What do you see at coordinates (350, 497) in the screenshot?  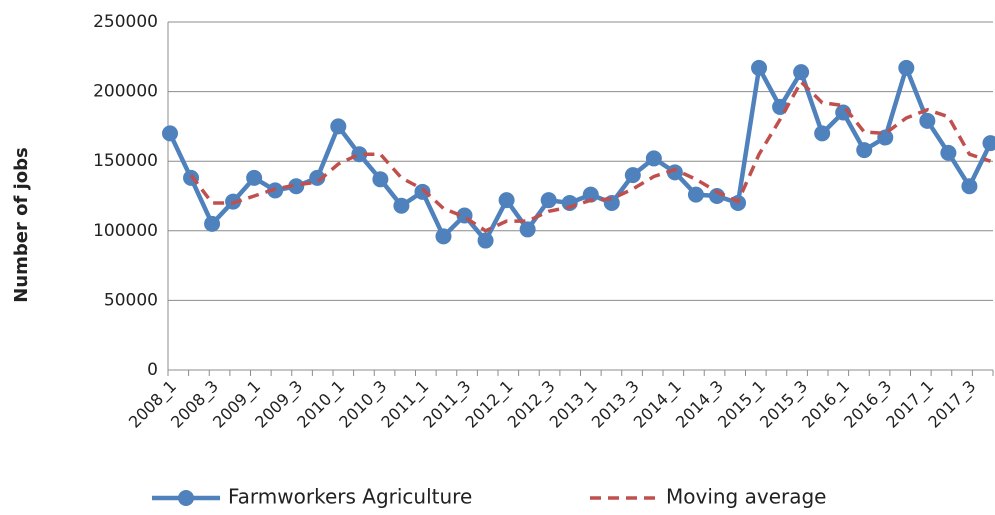 I see `legend-label: Farmworkers Agriculture` at bounding box center [350, 497].